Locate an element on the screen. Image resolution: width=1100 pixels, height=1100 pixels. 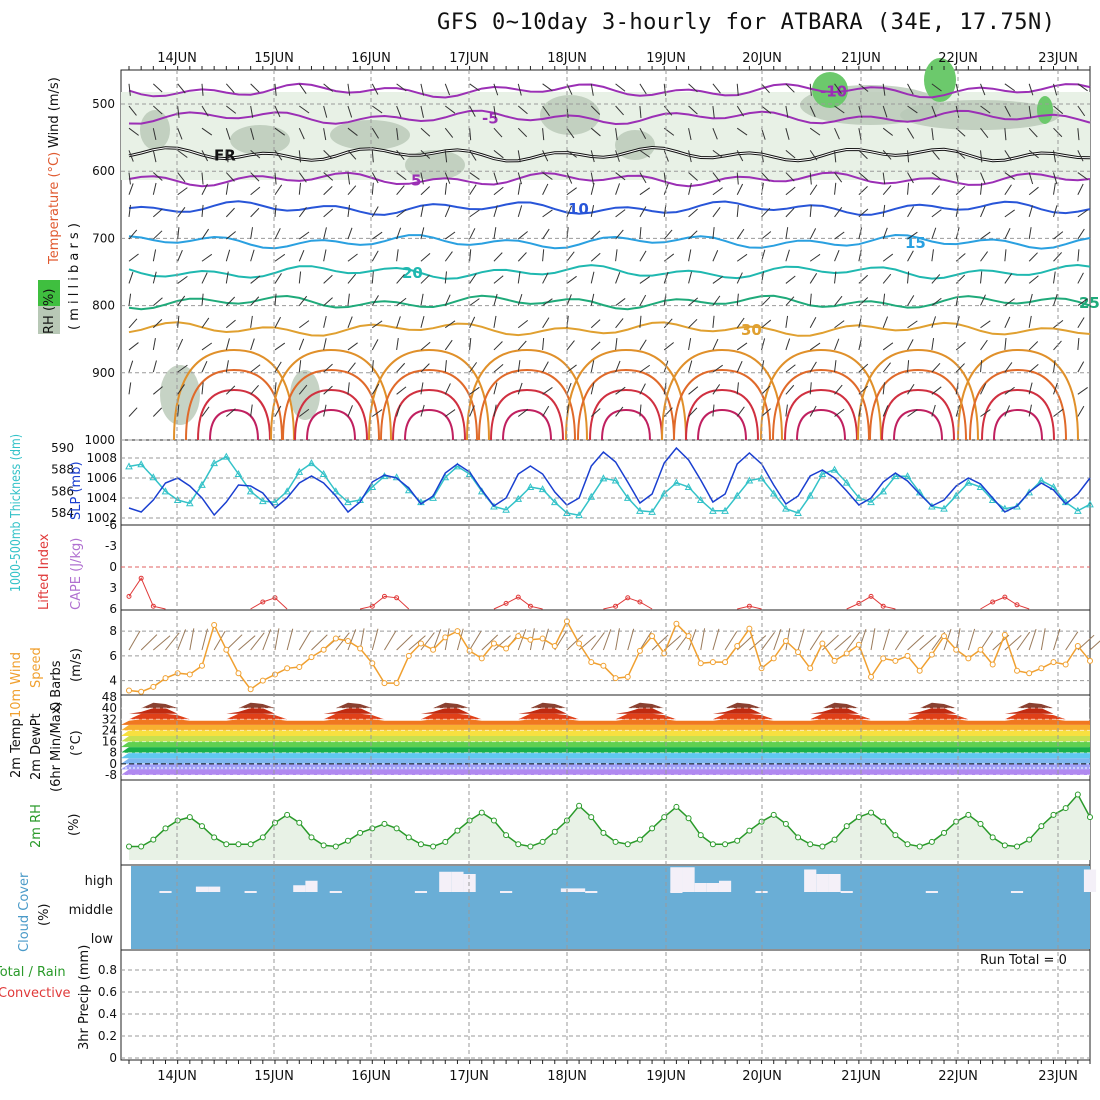
temp-band is located at coordinates (605, 716).